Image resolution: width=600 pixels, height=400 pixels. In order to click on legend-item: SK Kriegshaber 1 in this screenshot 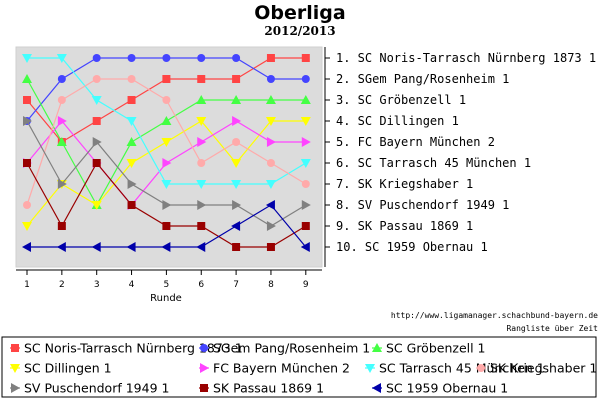, I will do `click(536, 368)`.